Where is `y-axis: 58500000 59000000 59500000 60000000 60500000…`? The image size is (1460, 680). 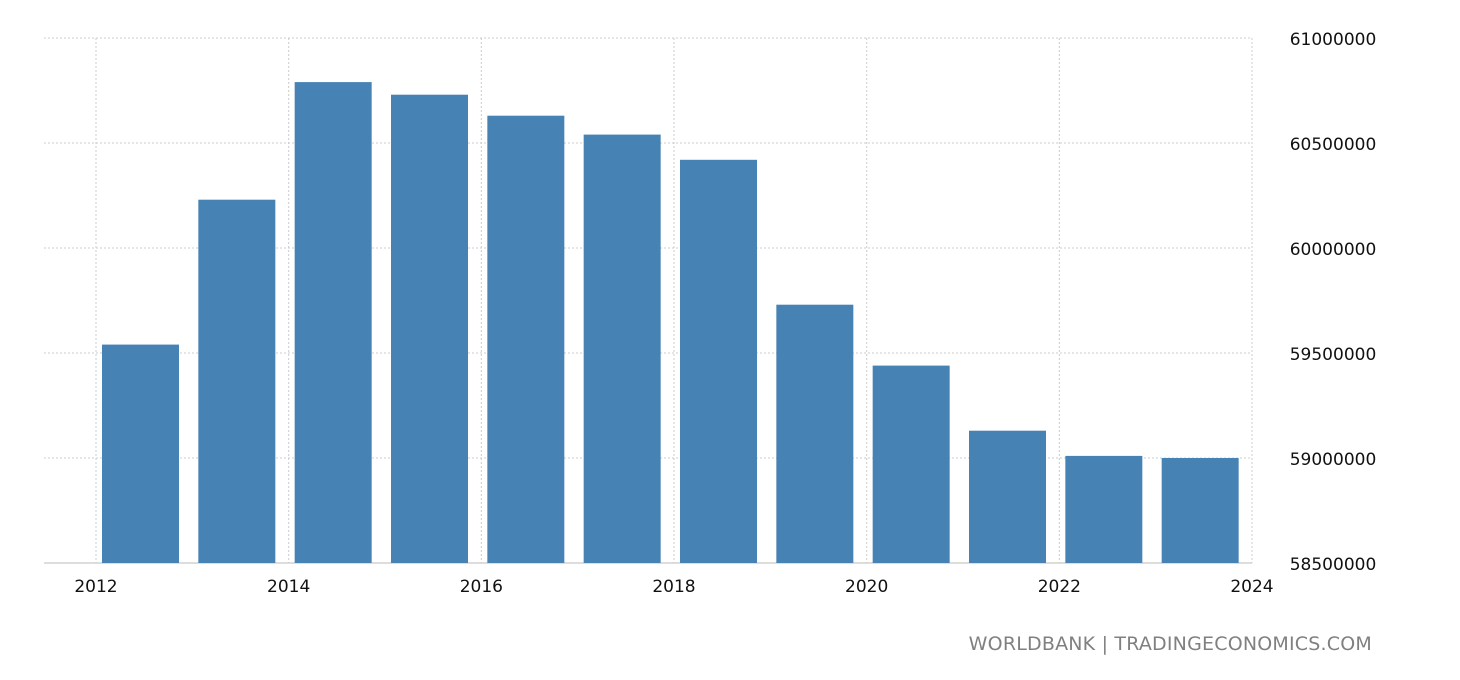 y-axis: 58500000 59000000 59500000 60000000 60500000… is located at coordinates (1333, 302).